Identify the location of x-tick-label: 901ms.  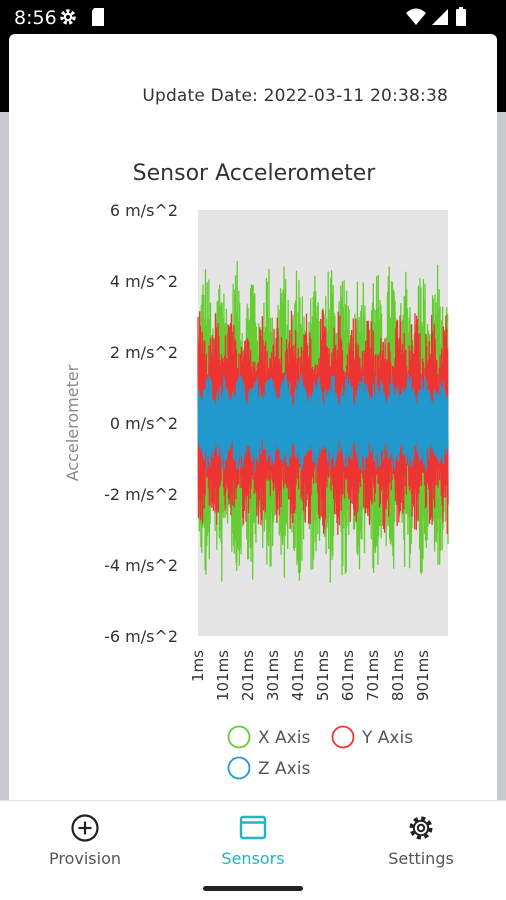
(423, 675).